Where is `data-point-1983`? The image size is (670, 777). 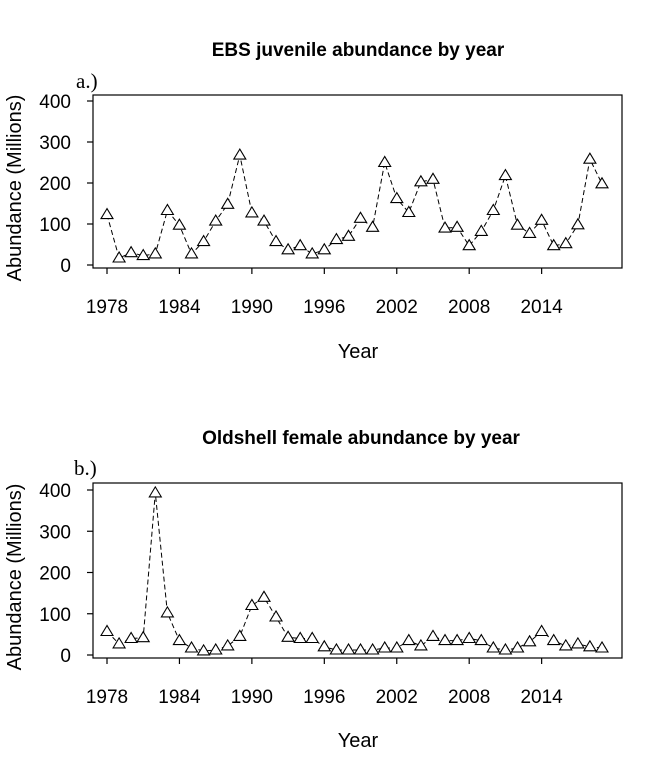 data-point-1983 is located at coordinates (167, 611).